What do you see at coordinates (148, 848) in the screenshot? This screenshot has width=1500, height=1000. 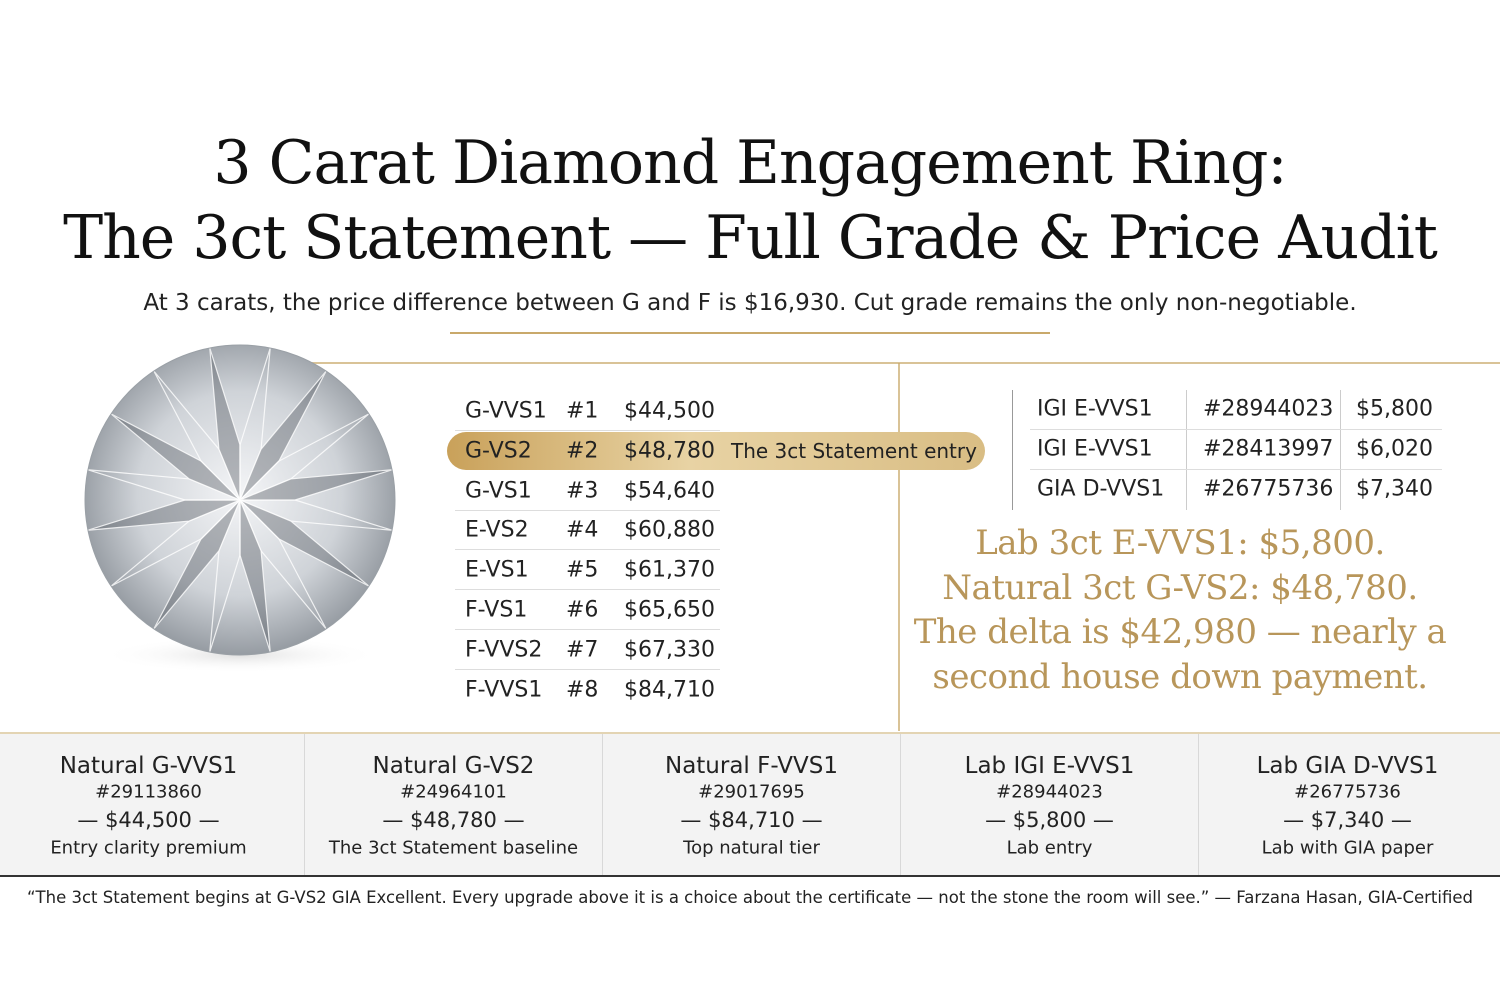 I see `card-note: Entry clarity premium` at bounding box center [148, 848].